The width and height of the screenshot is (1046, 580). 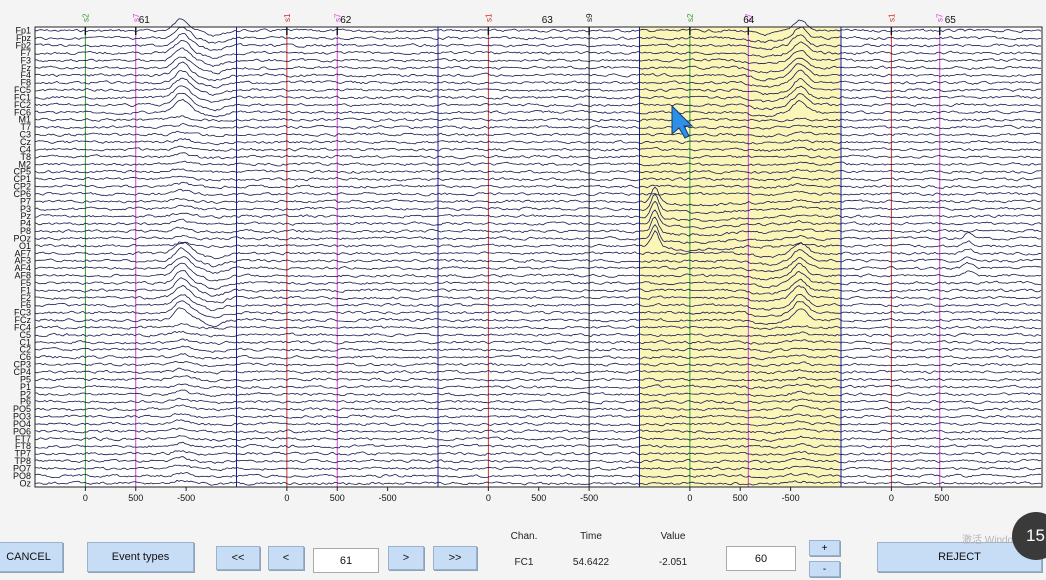 What do you see at coordinates (25, 75) in the screenshot?
I see `channel-label: F4` at bounding box center [25, 75].